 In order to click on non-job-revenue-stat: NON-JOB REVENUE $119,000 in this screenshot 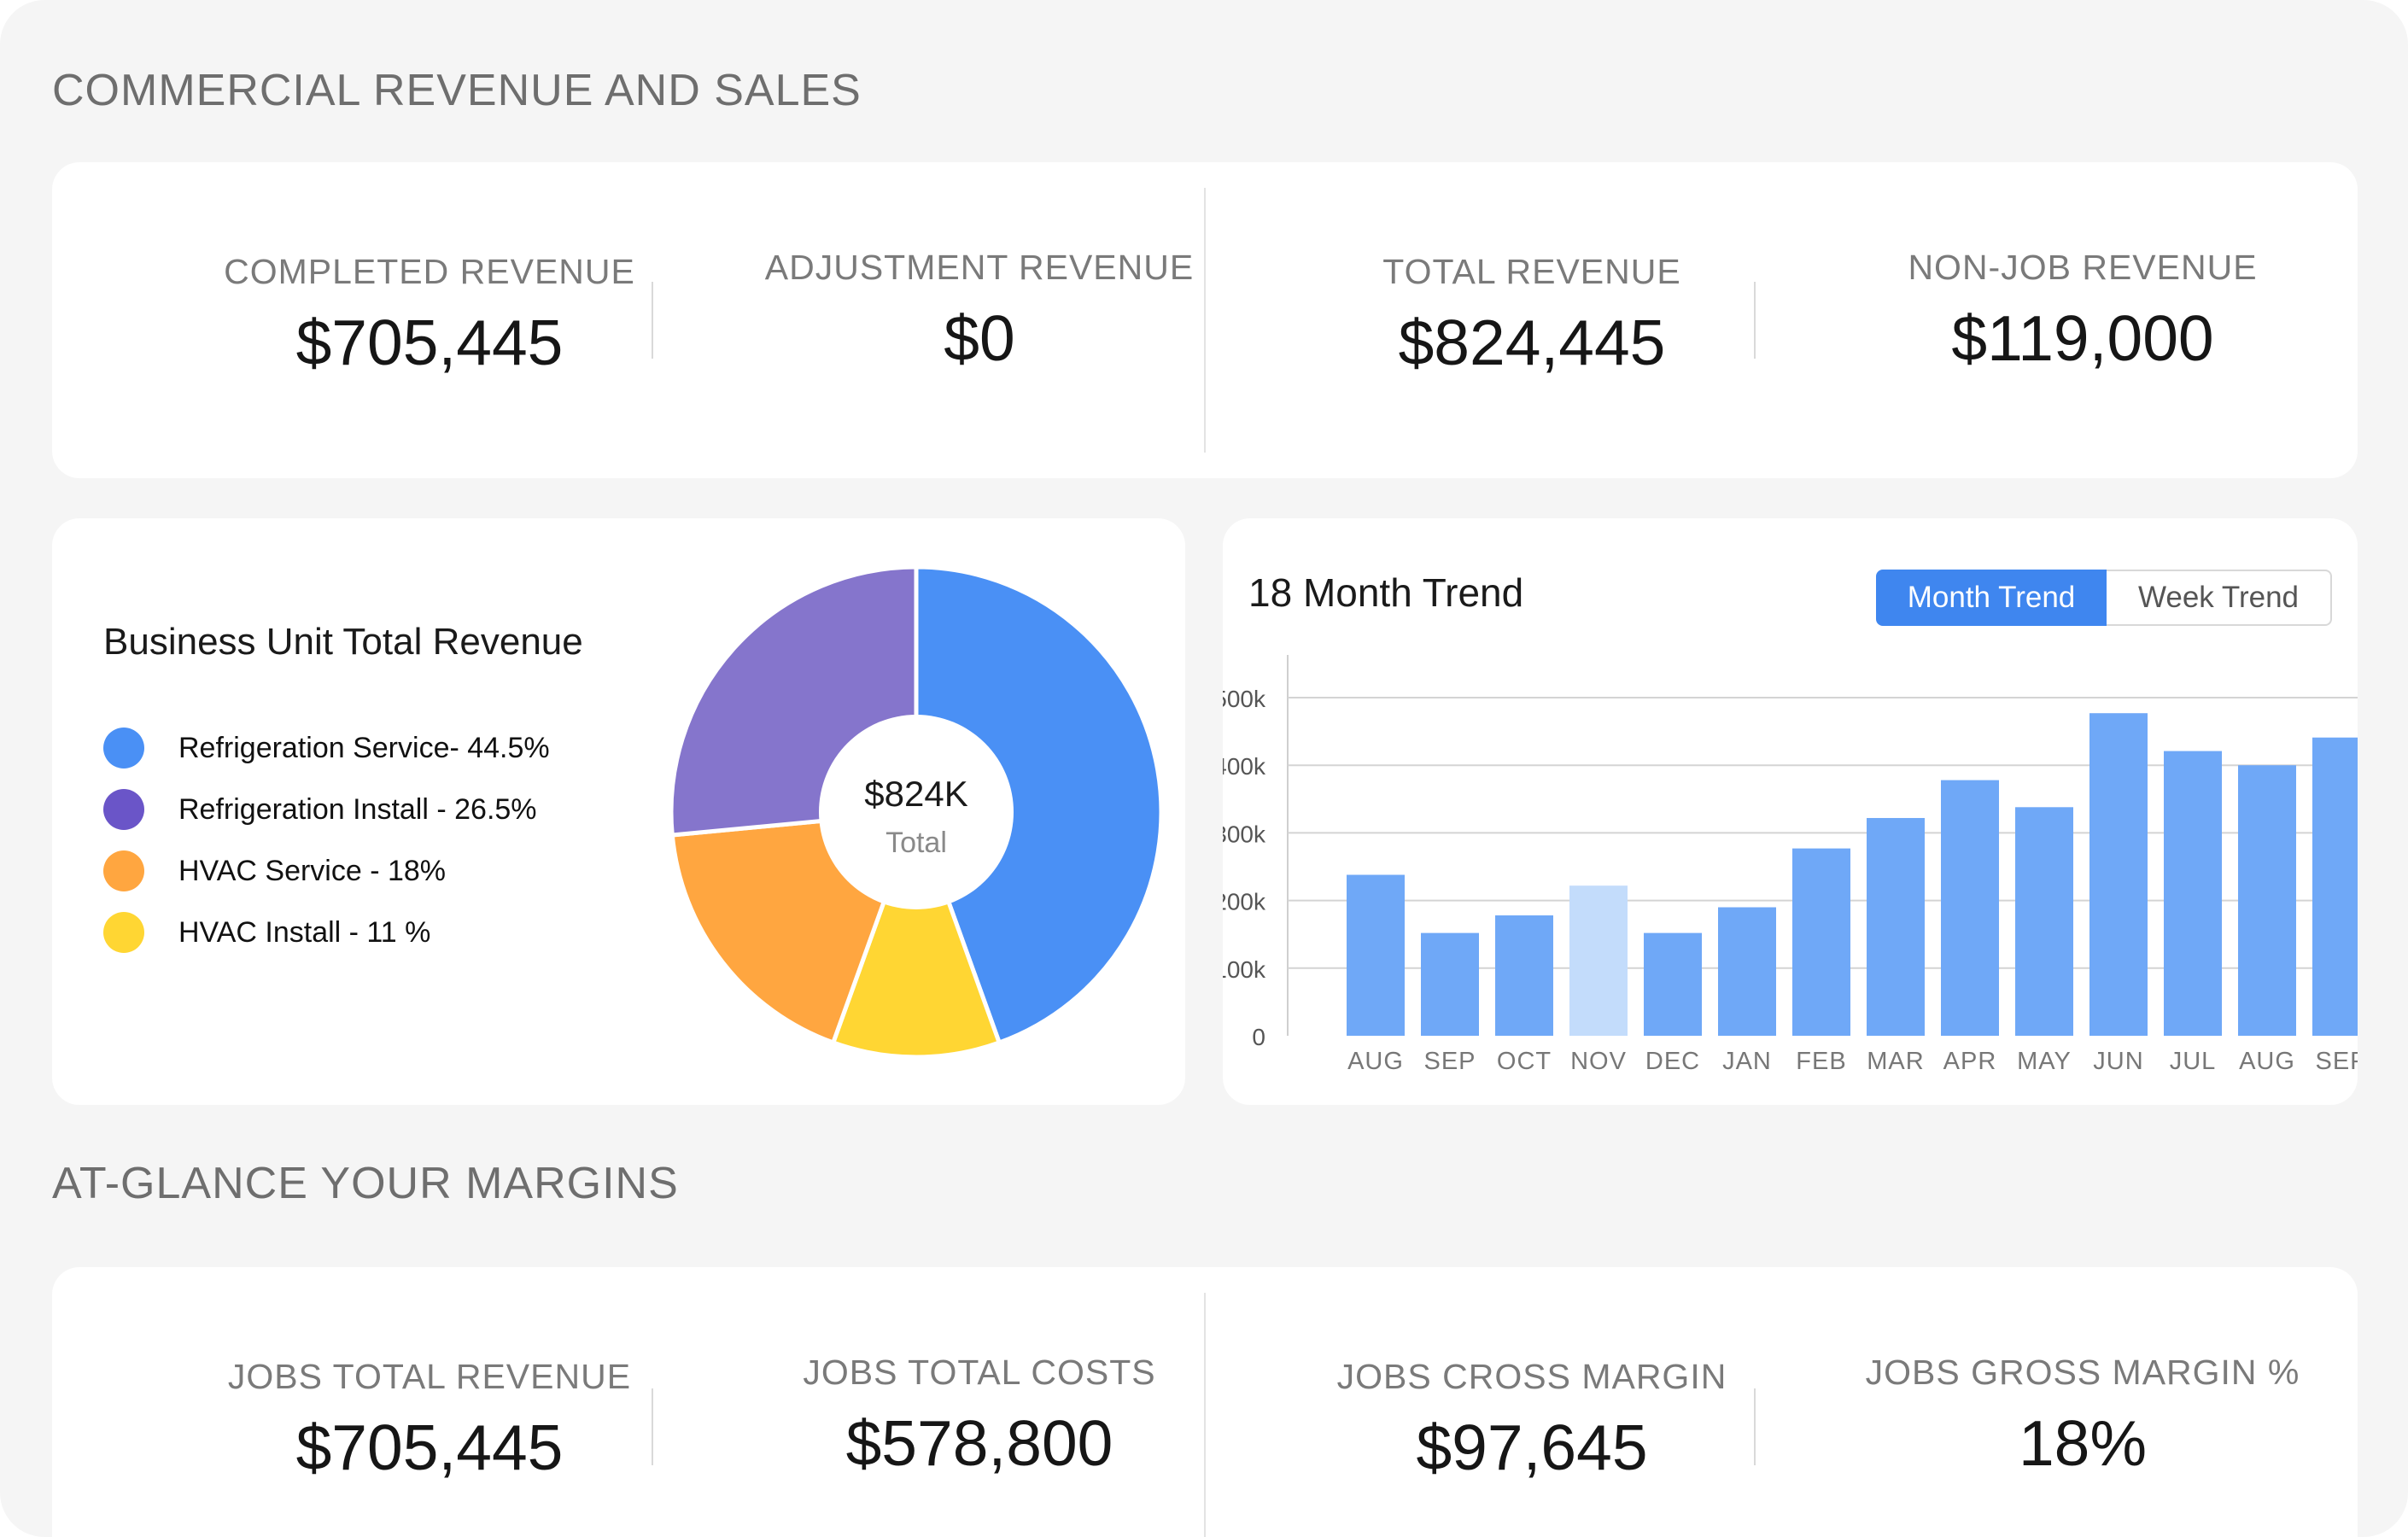, I will do `click(2082, 311)`.